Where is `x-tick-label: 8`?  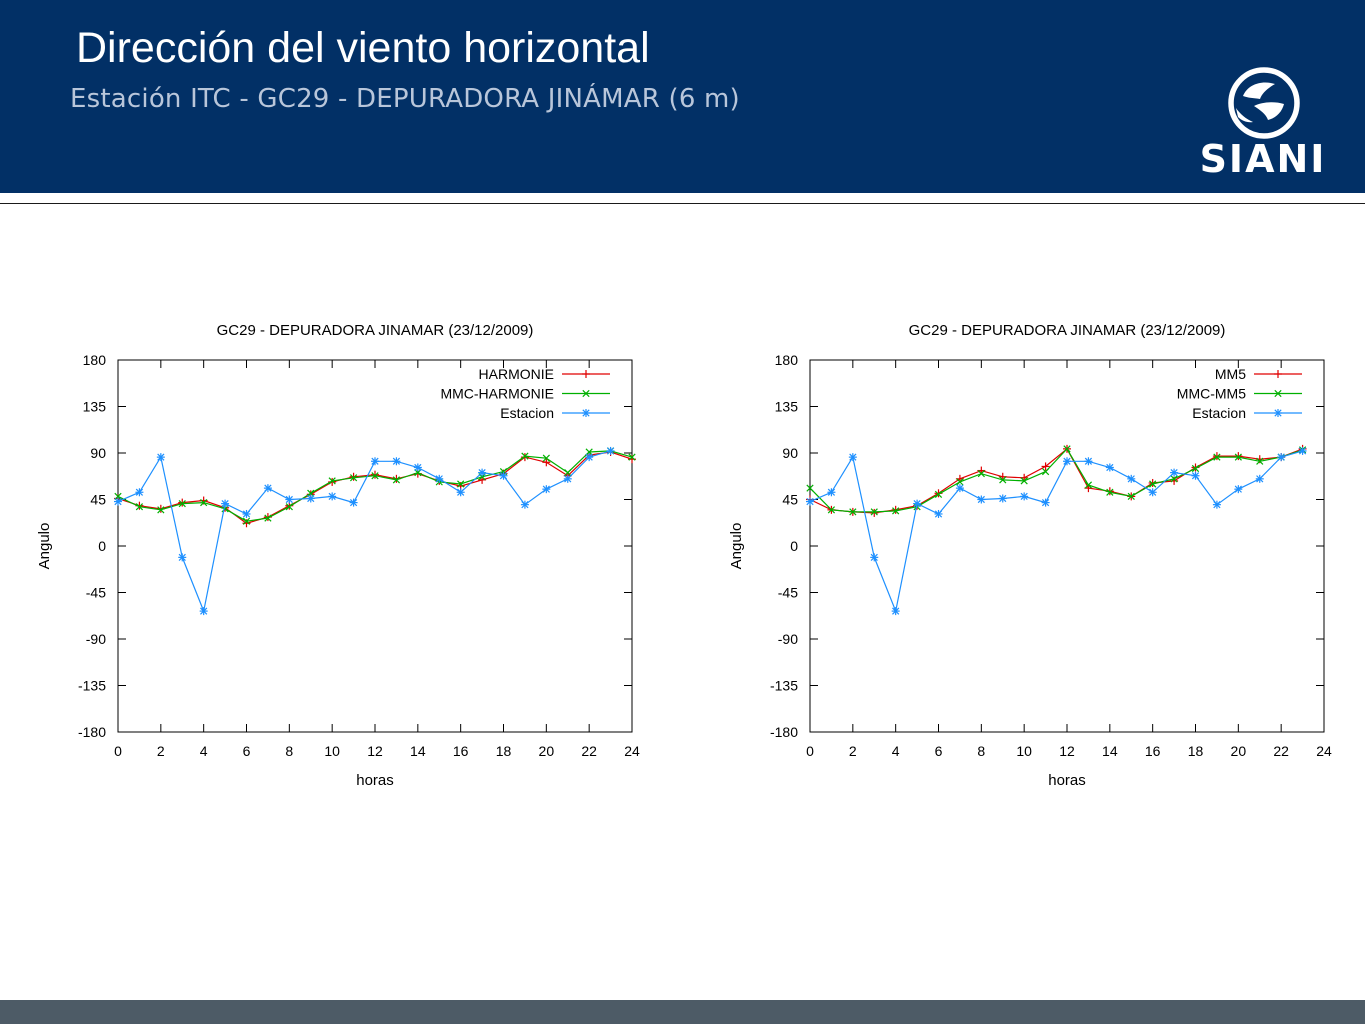 x-tick-label: 8 is located at coordinates (289, 751).